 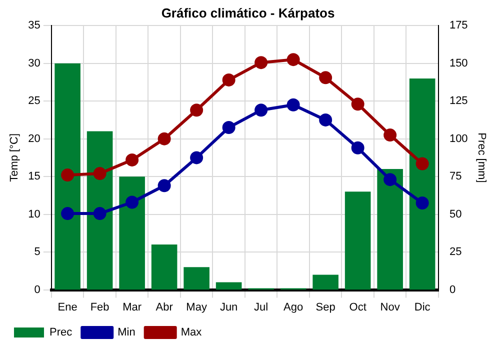 I want to click on x-tick-label: Oct, so click(x=357, y=307).